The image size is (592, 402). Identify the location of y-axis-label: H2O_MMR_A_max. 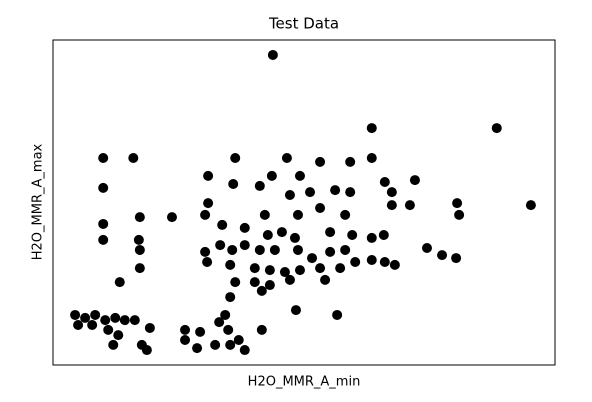
(38, 201).